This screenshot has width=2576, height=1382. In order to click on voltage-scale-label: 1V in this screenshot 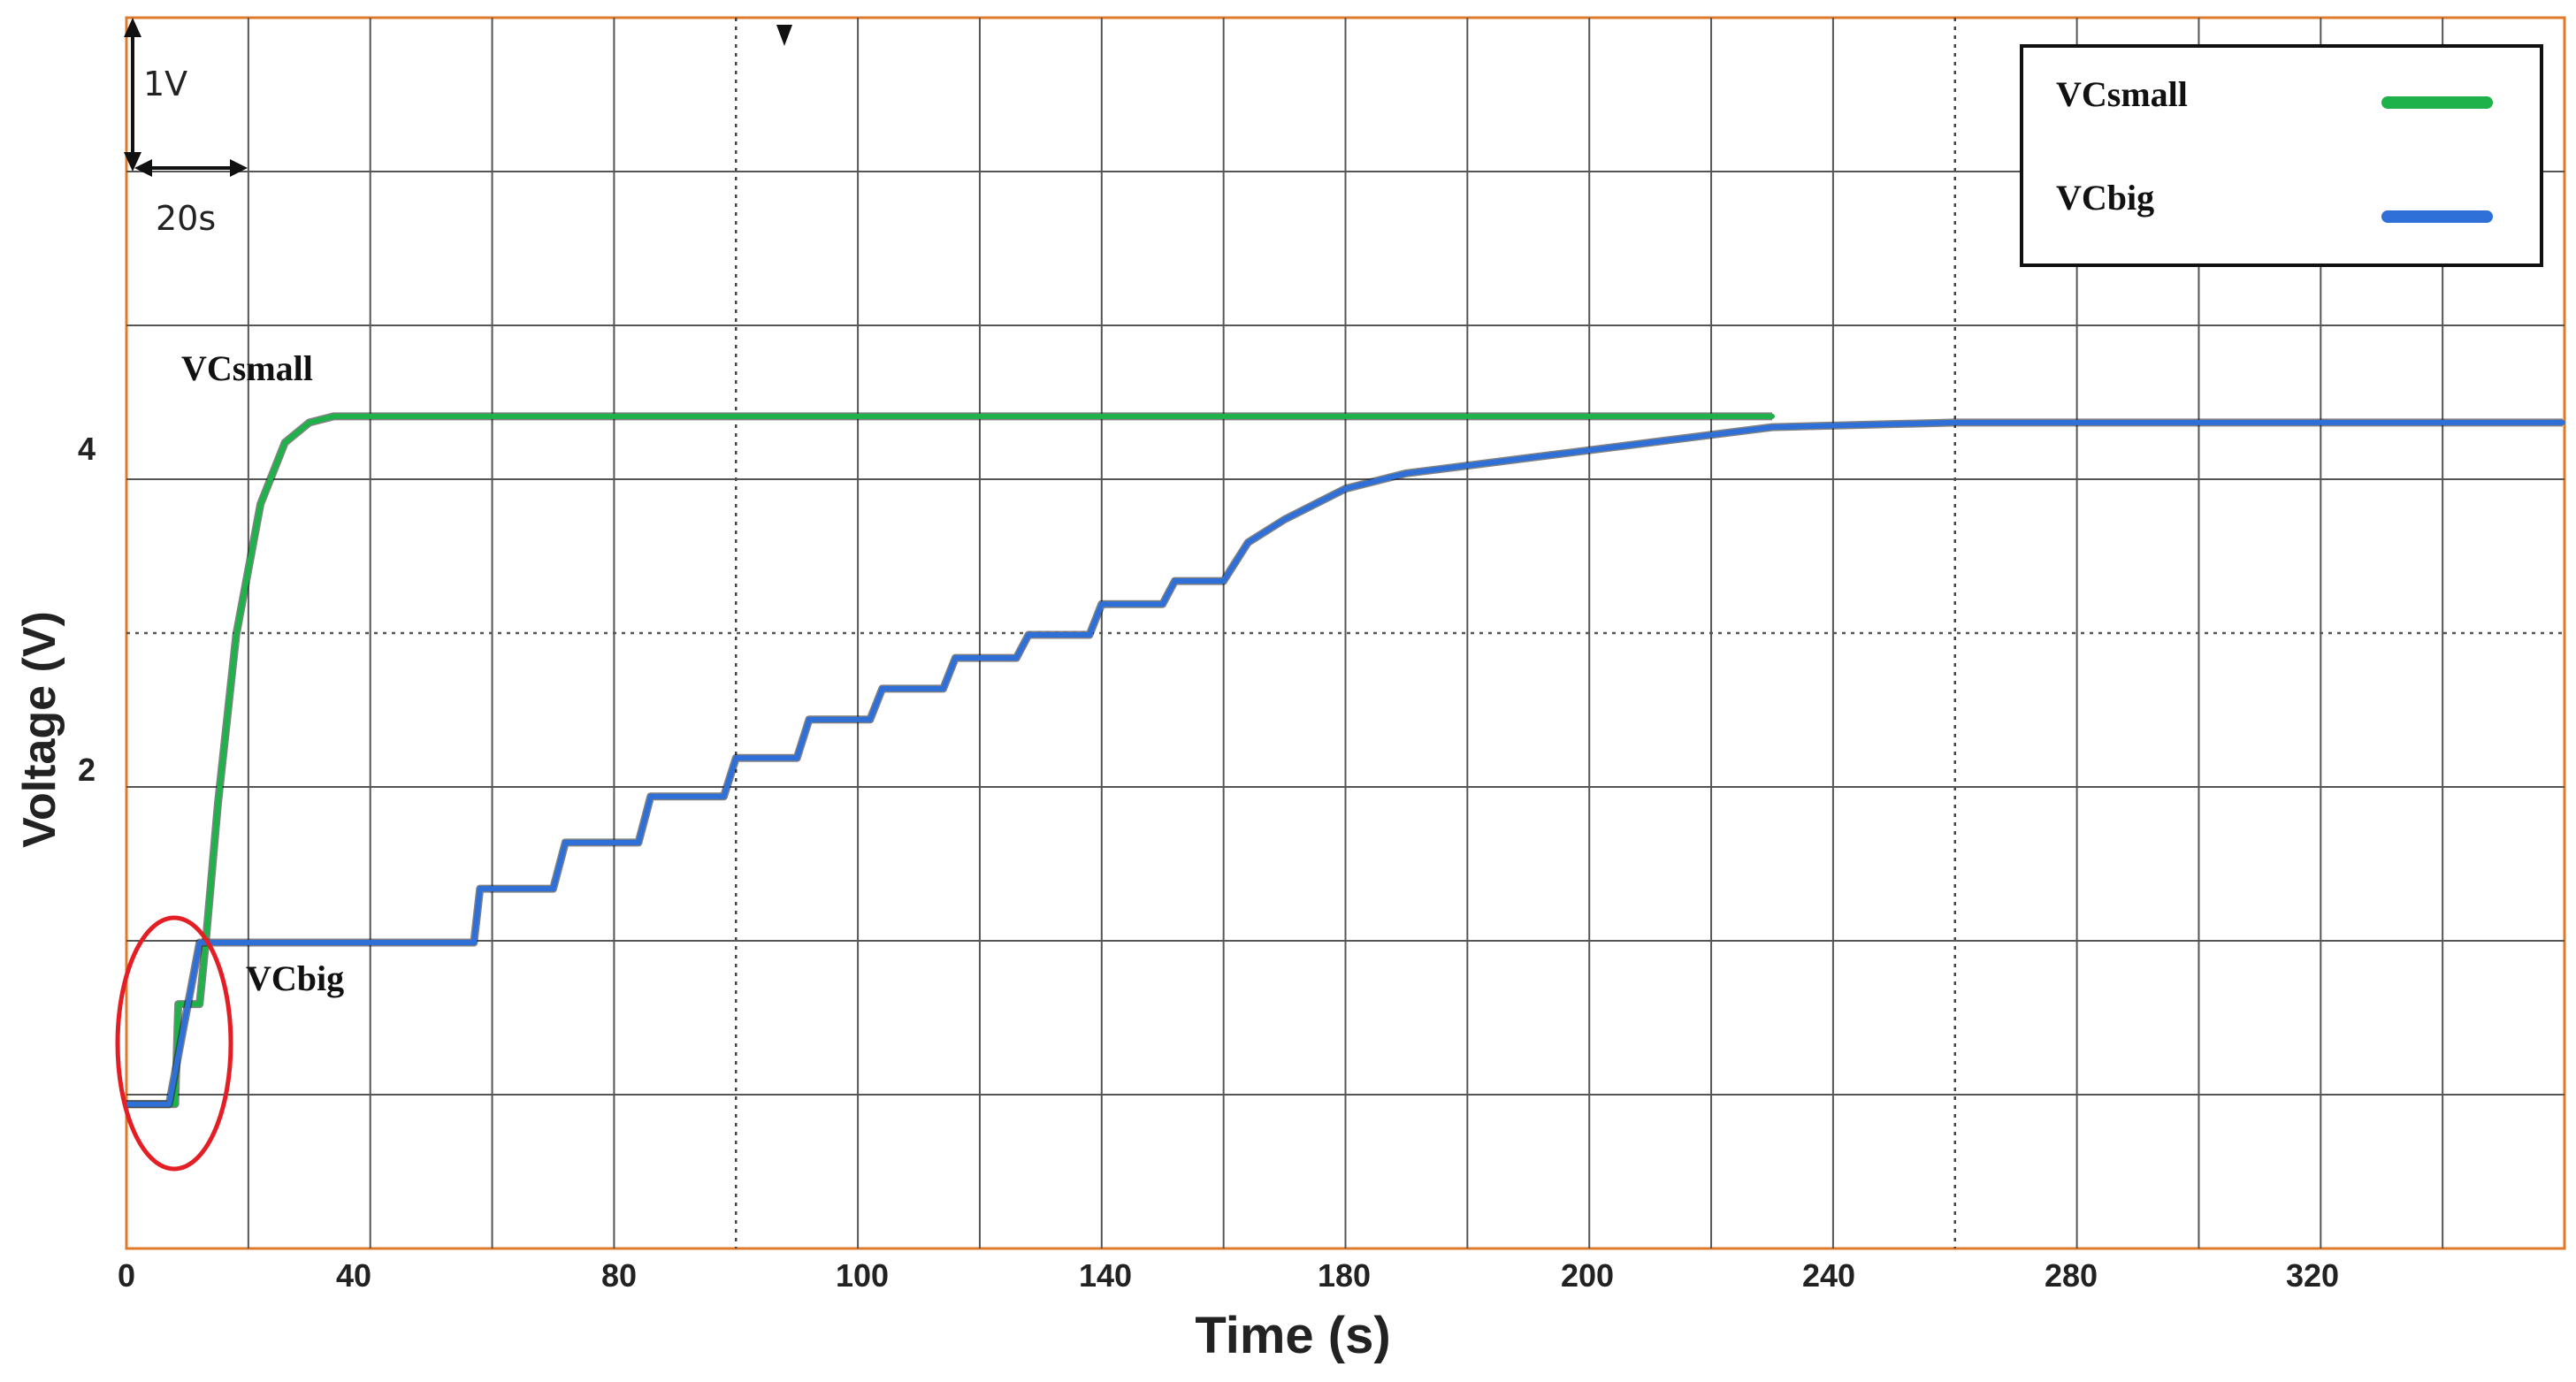, I will do `click(165, 84)`.